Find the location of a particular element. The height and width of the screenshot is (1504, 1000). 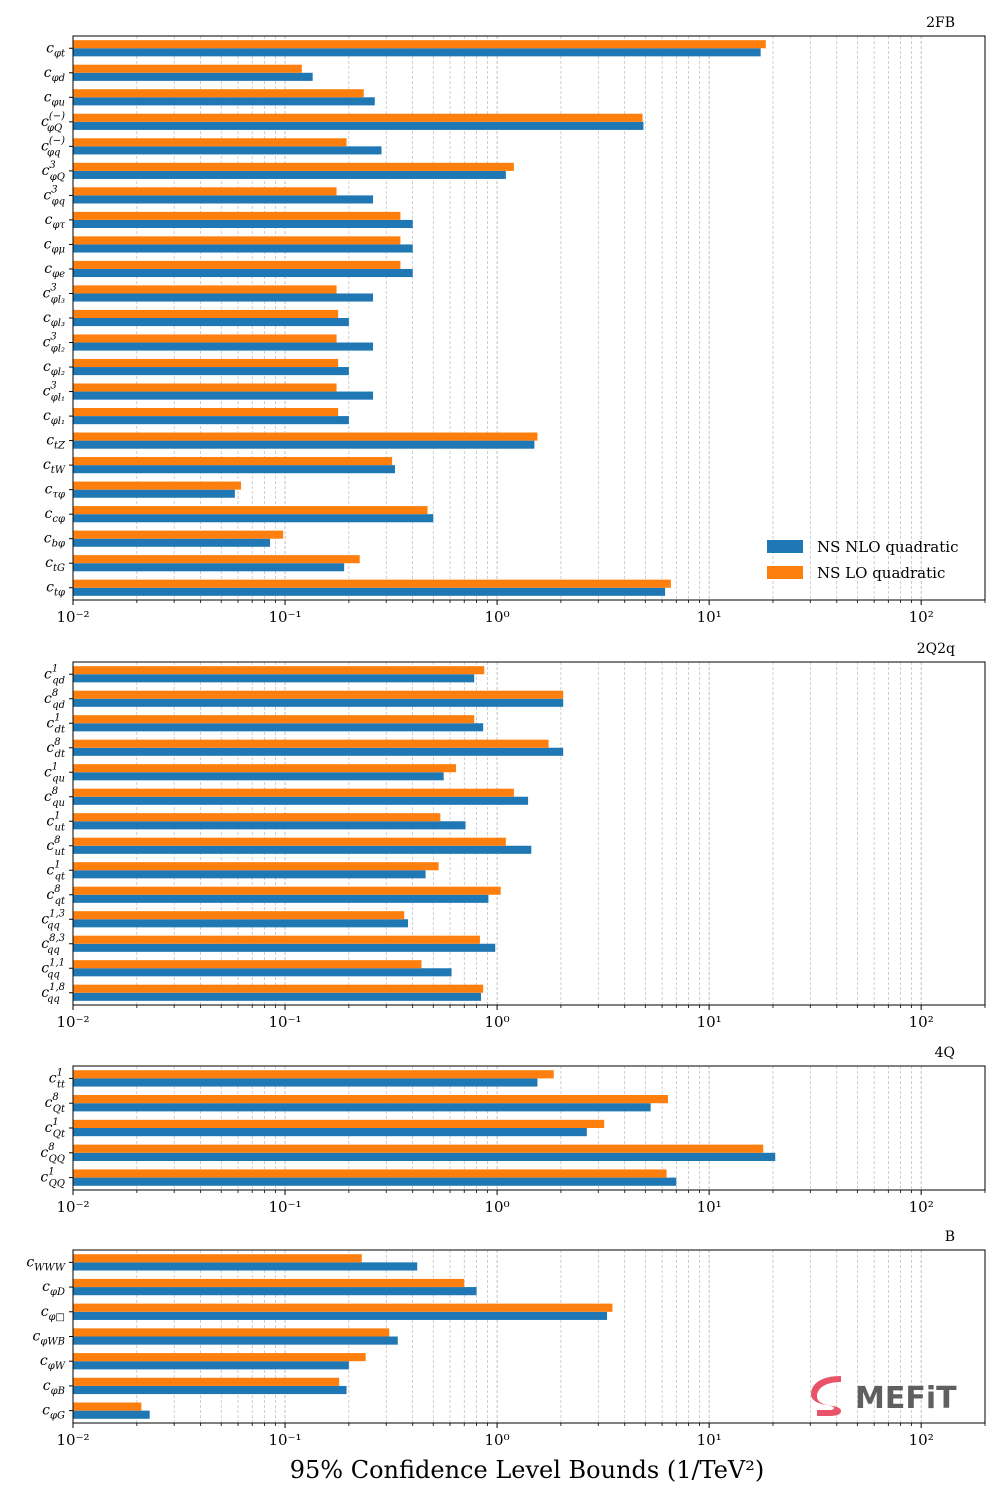

y-tick-label: c1,3 qq is located at coordinates (53, 919).